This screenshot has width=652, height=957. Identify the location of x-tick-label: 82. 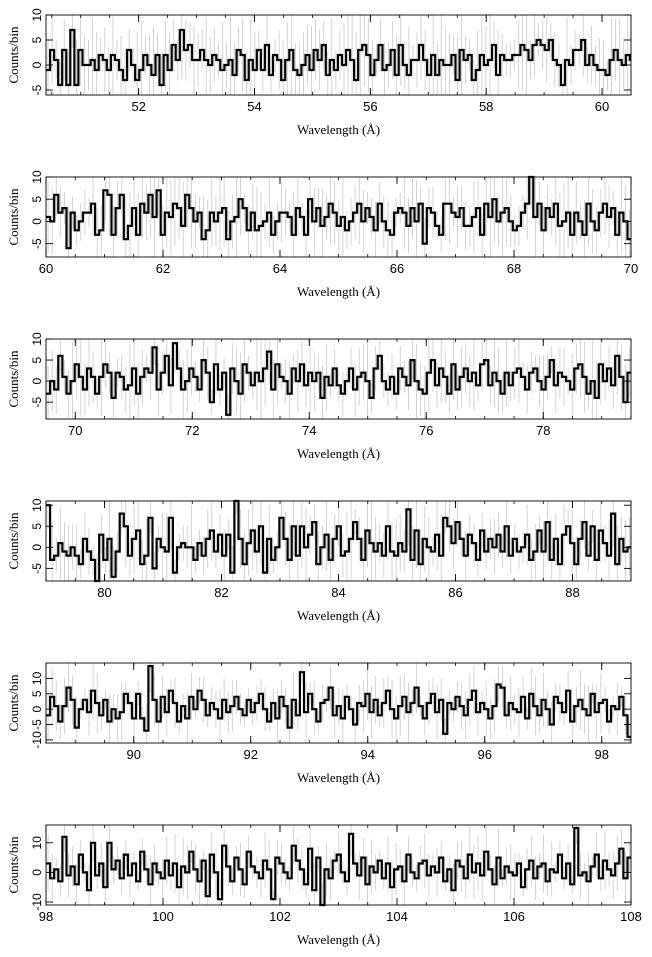
(221, 592).